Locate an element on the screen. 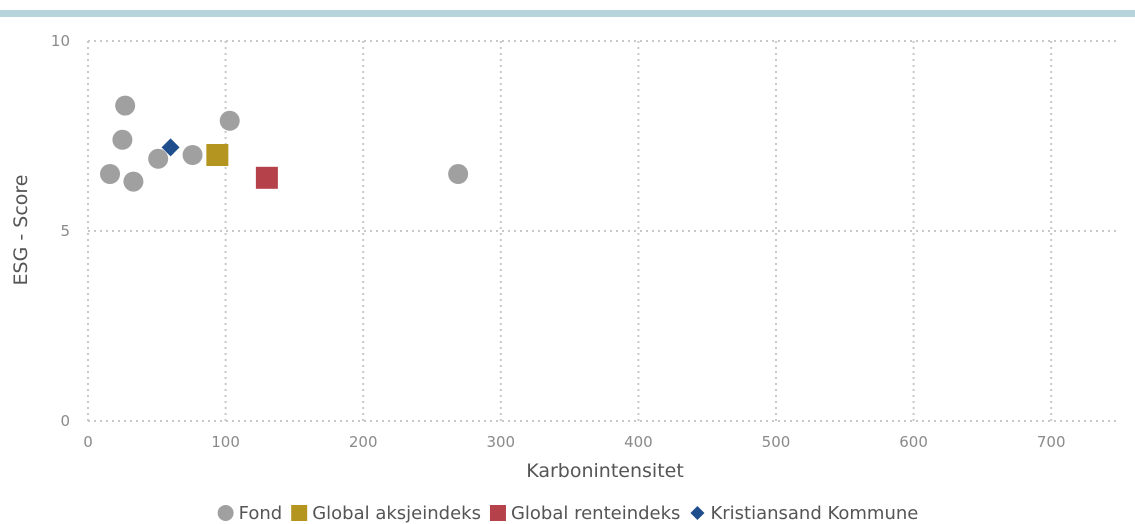 This screenshot has height=524, width=1135. x-tick-label: 500 is located at coordinates (776, 442).